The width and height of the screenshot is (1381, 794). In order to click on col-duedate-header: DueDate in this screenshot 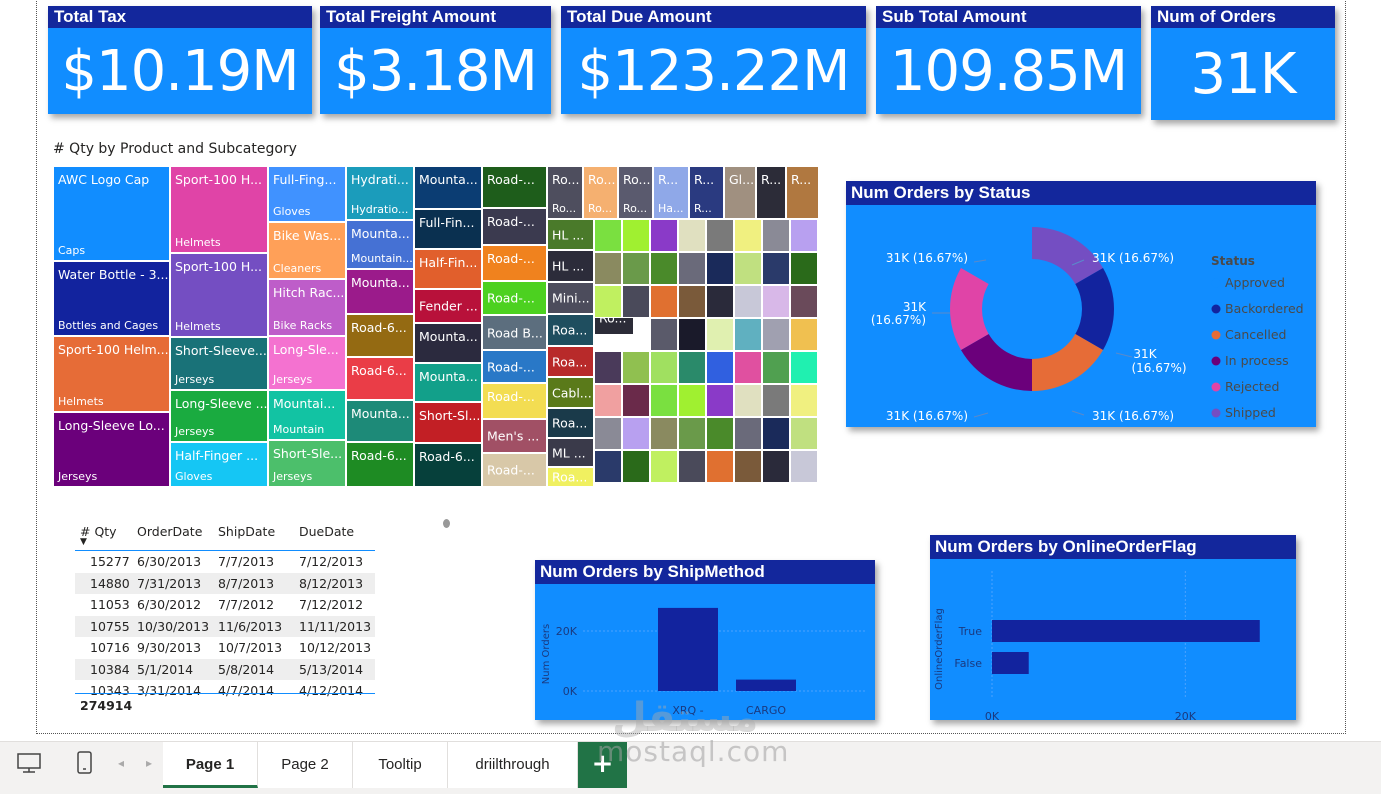, I will do `click(327, 531)`.